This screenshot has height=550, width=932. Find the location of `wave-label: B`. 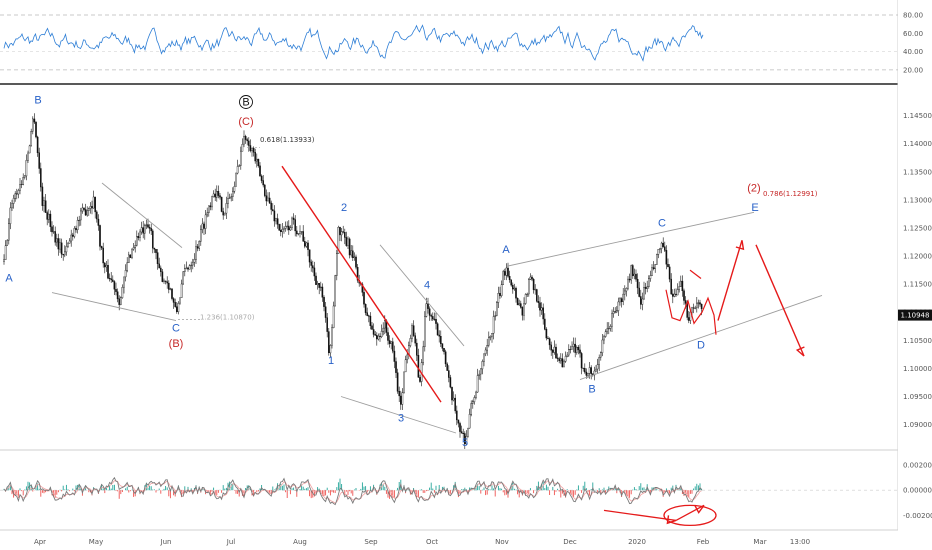

wave-label: B is located at coordinates (37, 100).